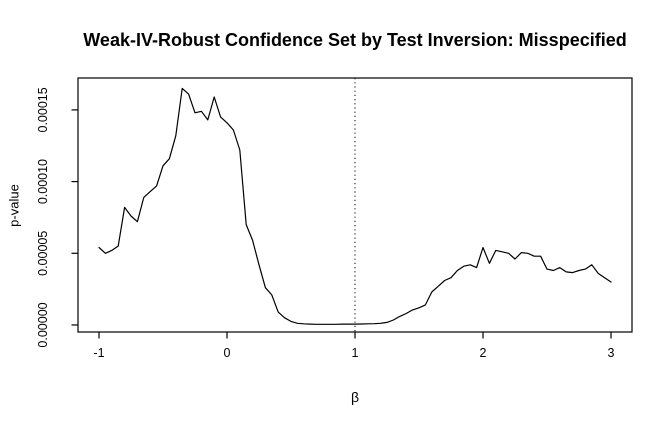  Describe the element at coordinates (43, 324) in the screenshot. I see `y-tick-label: 0.00000` at that location.